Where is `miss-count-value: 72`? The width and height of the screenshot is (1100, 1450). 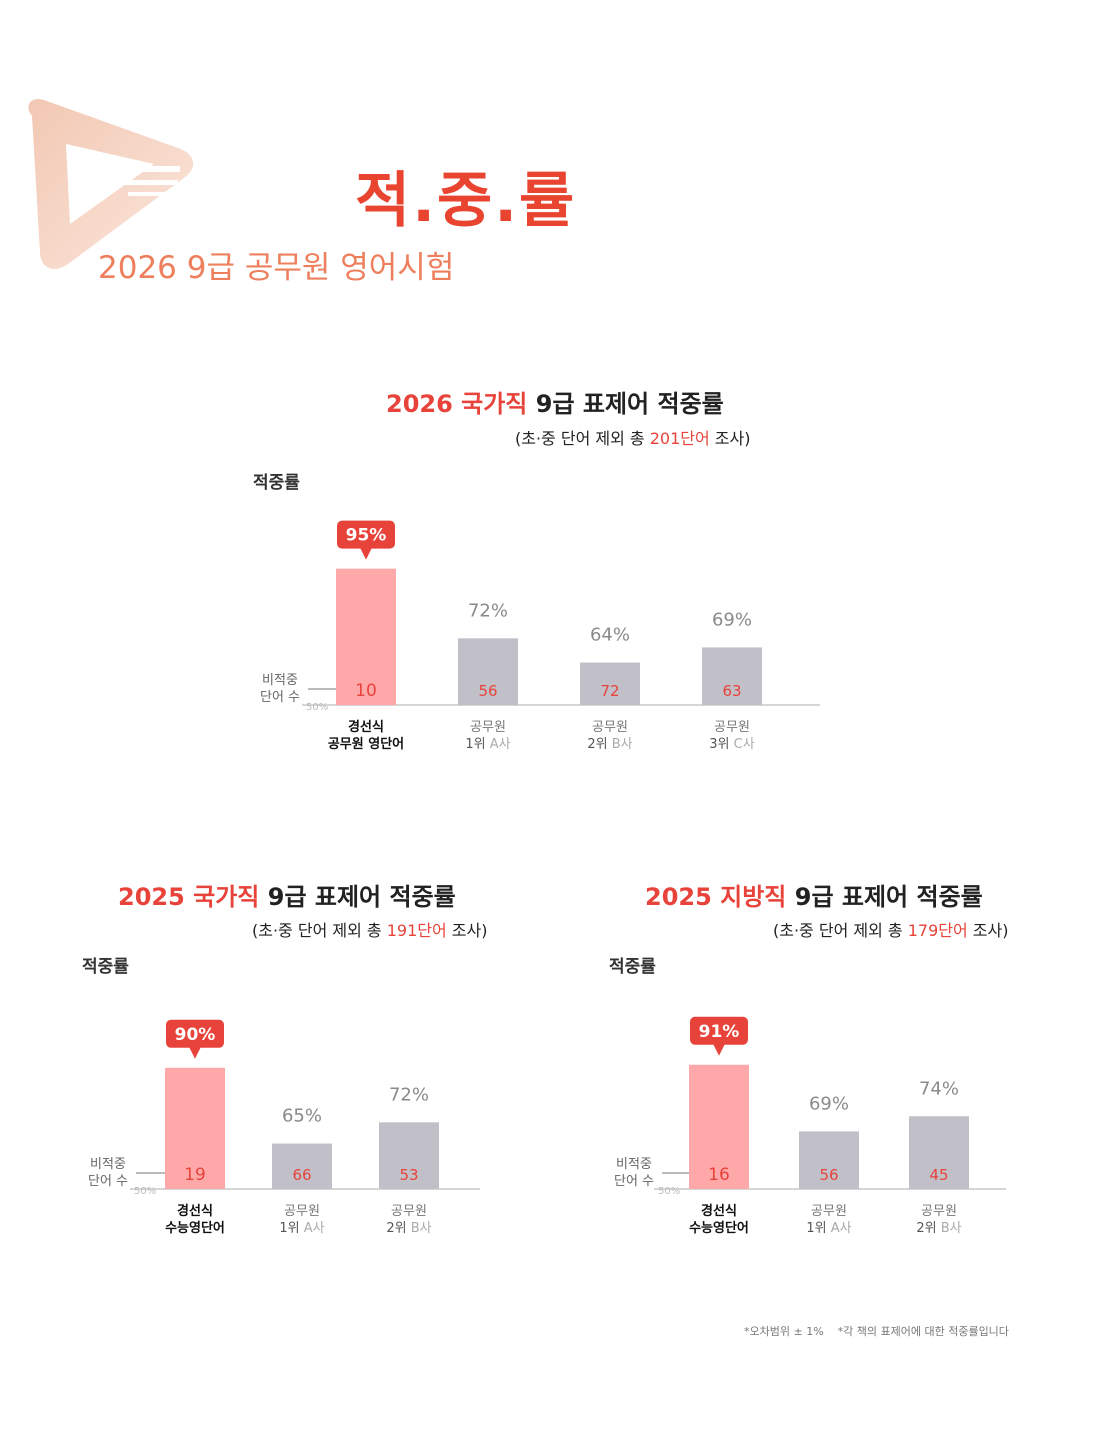
miss-count-value: 72 is located at coordinates (609, 691).